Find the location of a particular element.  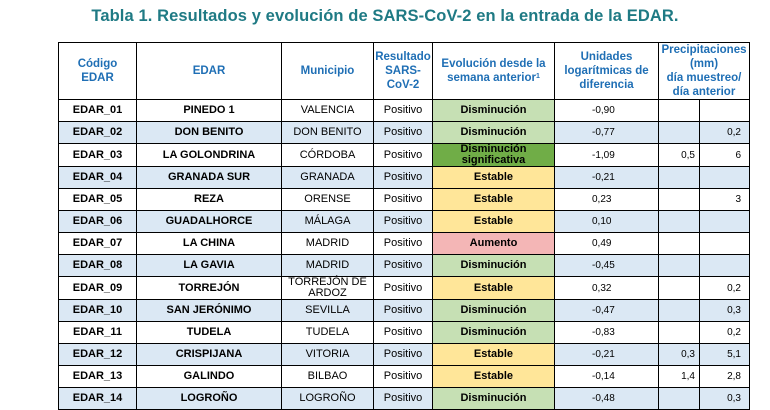

header-resultado-line2: SARS- is located at coordinates (403, 71).